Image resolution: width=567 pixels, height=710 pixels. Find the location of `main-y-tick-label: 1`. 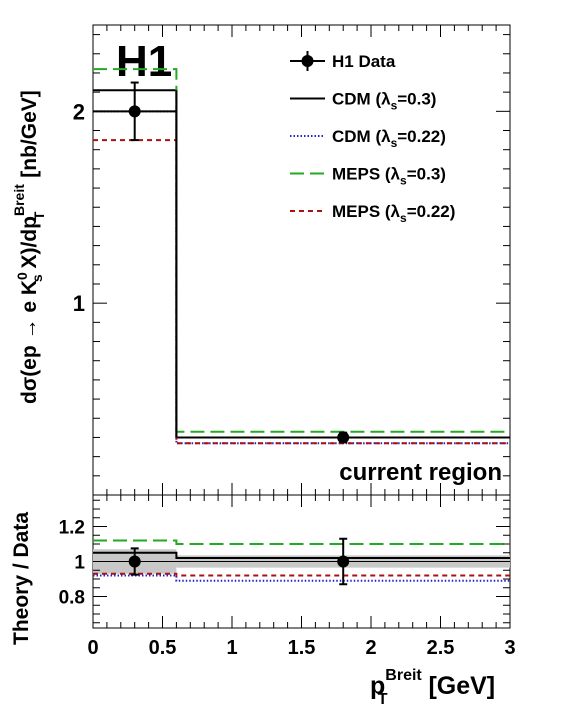

main-y-tick-label: 1 is located at coordinates (79, 303).